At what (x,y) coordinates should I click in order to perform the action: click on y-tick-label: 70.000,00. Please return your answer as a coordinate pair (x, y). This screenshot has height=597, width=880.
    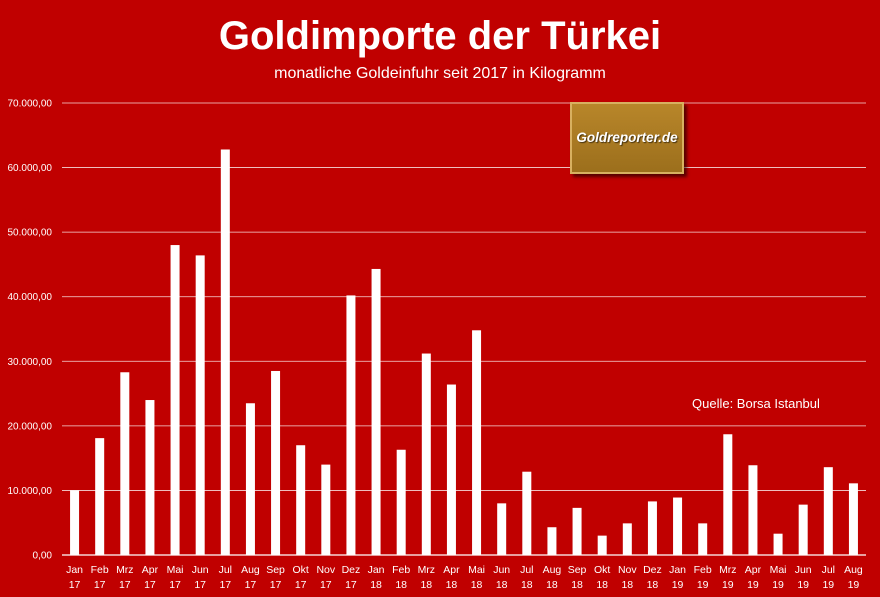
    Looking at the image, I should click on (30, 104).